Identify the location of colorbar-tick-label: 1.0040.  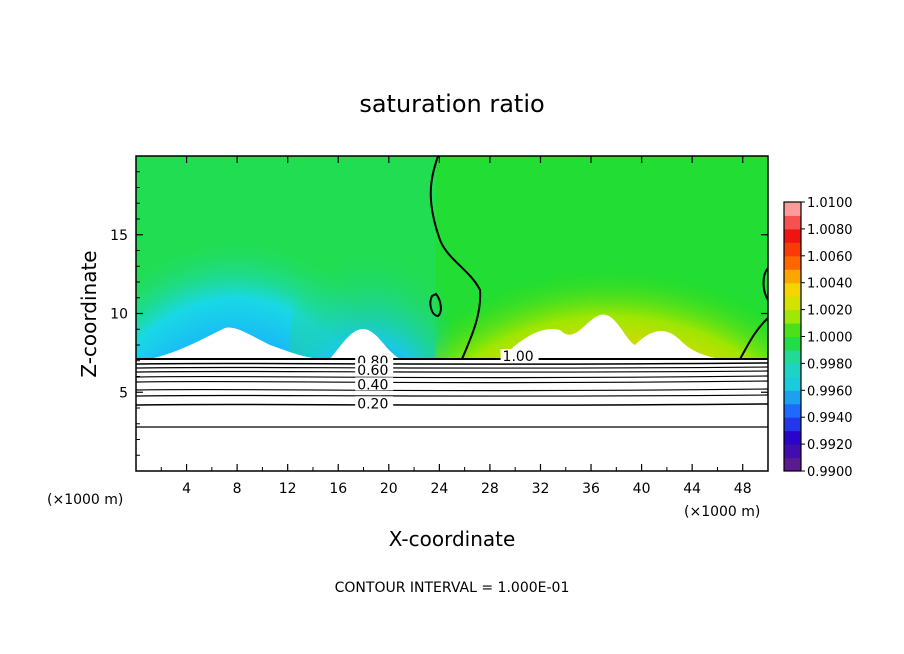
(830, 284).